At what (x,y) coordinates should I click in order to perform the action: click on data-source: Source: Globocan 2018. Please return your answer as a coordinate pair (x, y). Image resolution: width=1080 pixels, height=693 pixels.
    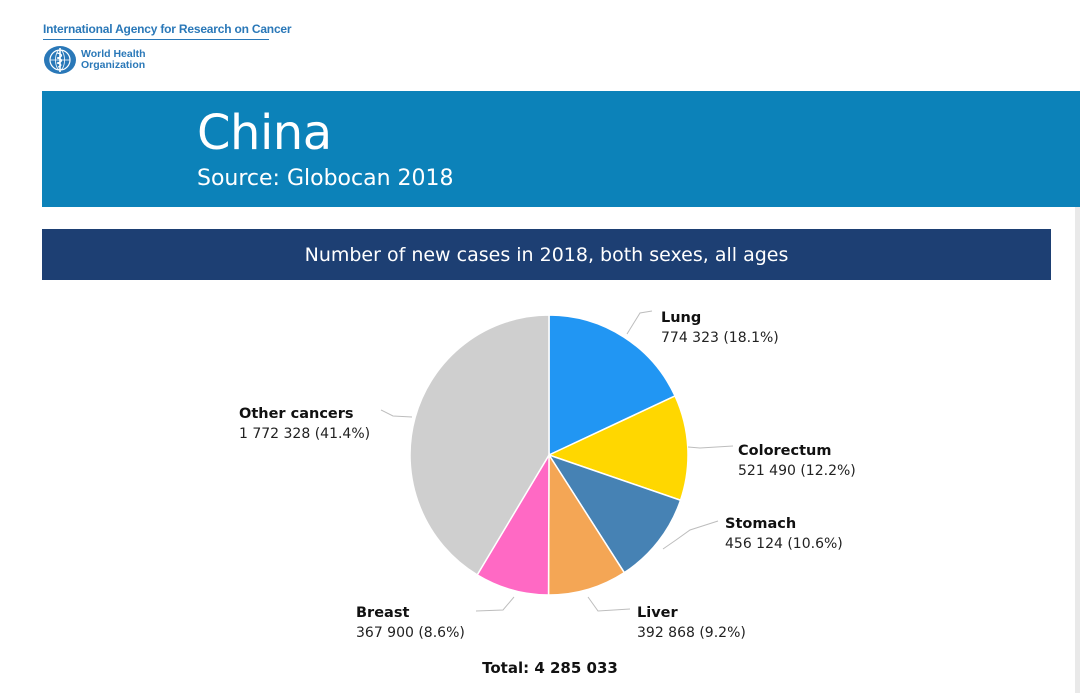
    Looking at the image, I should click on (325, 178).